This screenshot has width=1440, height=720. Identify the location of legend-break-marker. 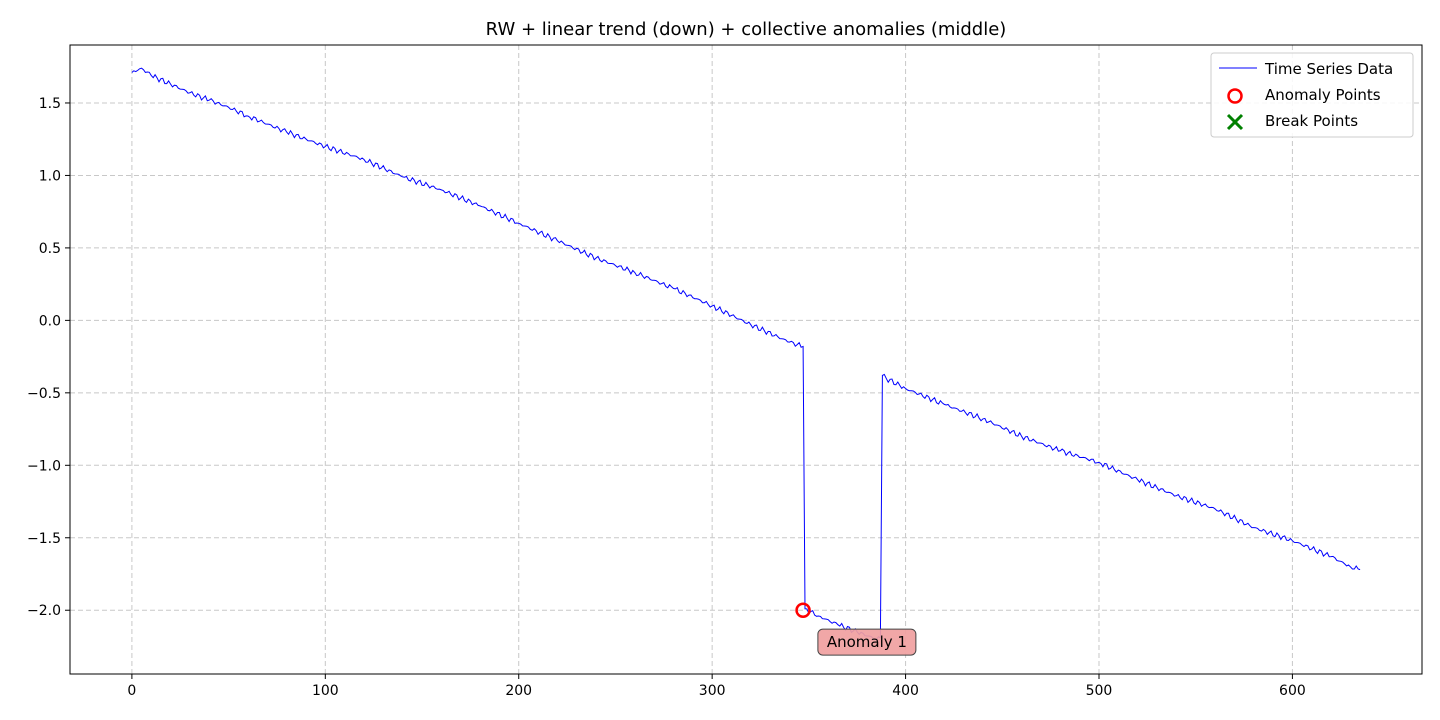
(1235, 122).